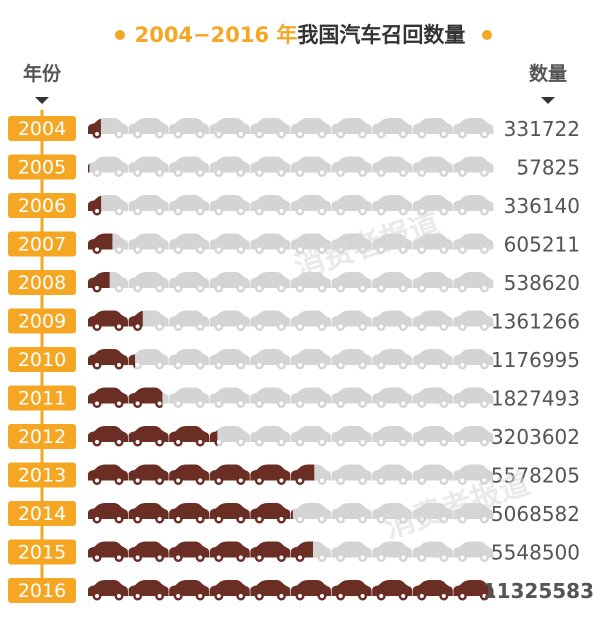 The height and width of the screenshot is (636, 600). I want to click on value-label: 331722, so click(542, 129).